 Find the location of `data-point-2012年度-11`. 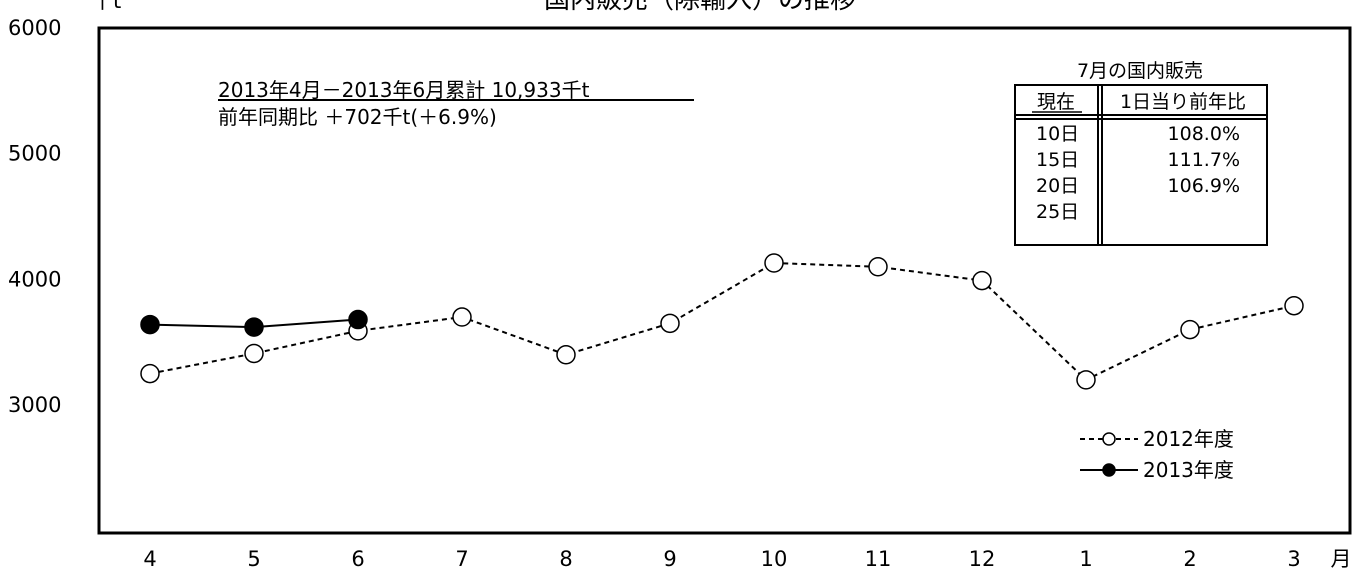

data-point-2012年度-11 is located at coordinates (878, 267).